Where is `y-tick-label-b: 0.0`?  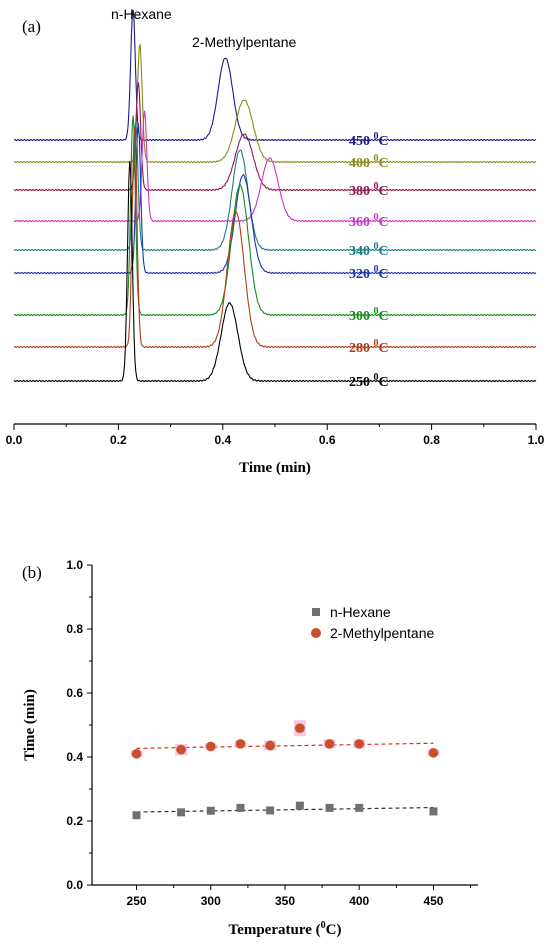 y-tick-label-b: 0.0 is located at coordinates (74, 885).